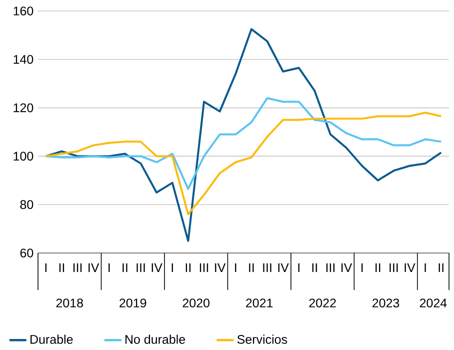  What do you see at coordinates (24, 156) in the screenshot?
I see `y-tick-label: 100` at bounding box center [24, 156].